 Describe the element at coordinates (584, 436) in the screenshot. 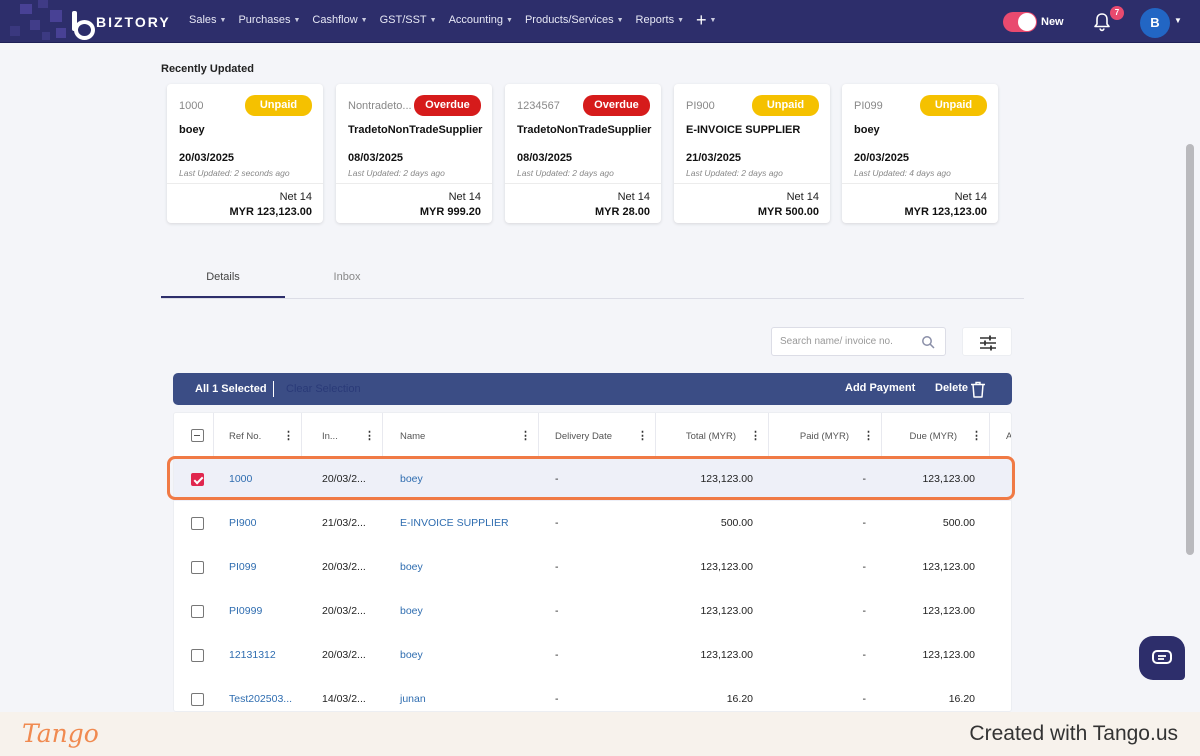

I see `column-header-label: Delivery Date` at that location.